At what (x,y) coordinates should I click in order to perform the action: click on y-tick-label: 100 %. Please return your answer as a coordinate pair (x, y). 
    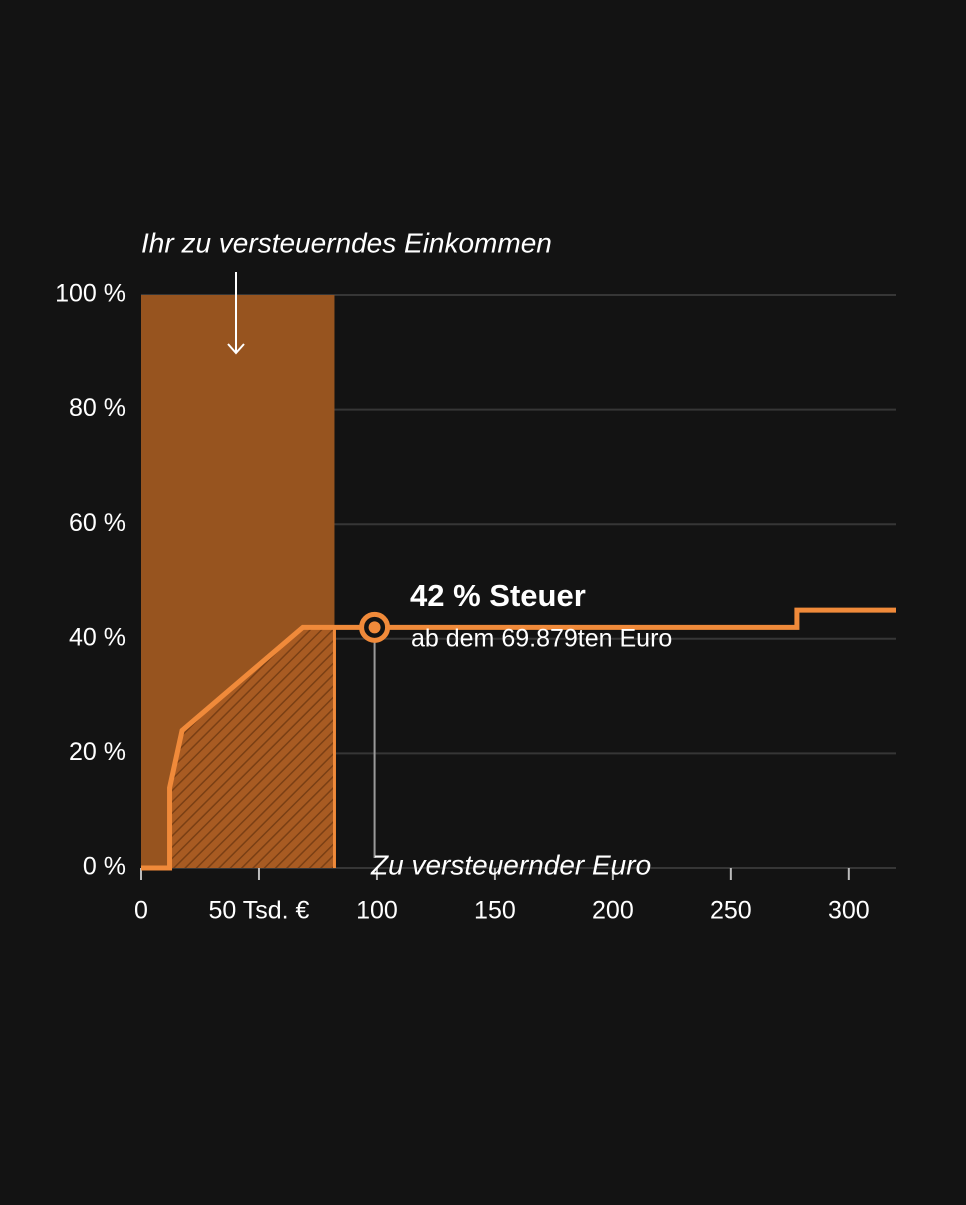
    Looking at the image, I should click on (90, 294).